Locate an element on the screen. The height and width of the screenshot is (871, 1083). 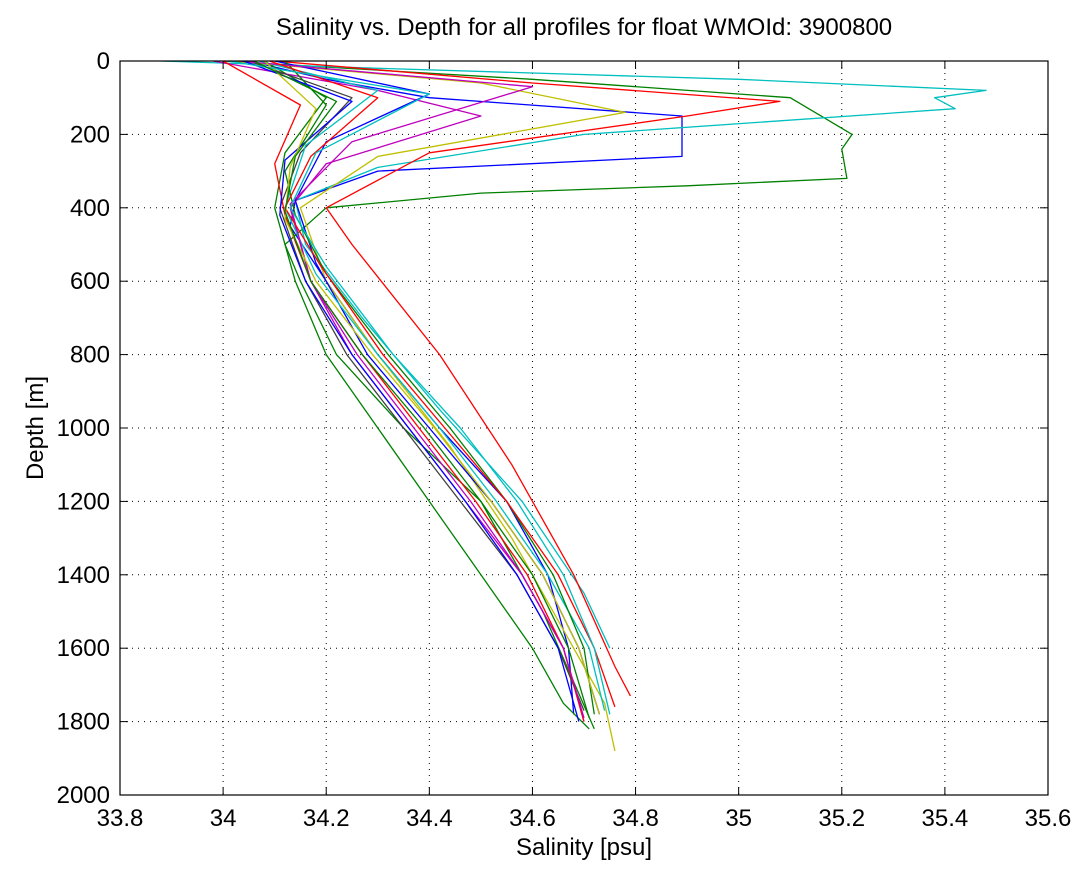
x-tick-labels: 33.8 34 34.2 34.4 34.6 34.8 35 35.2 35.4 35.6 is located at coordinates (584, 818).